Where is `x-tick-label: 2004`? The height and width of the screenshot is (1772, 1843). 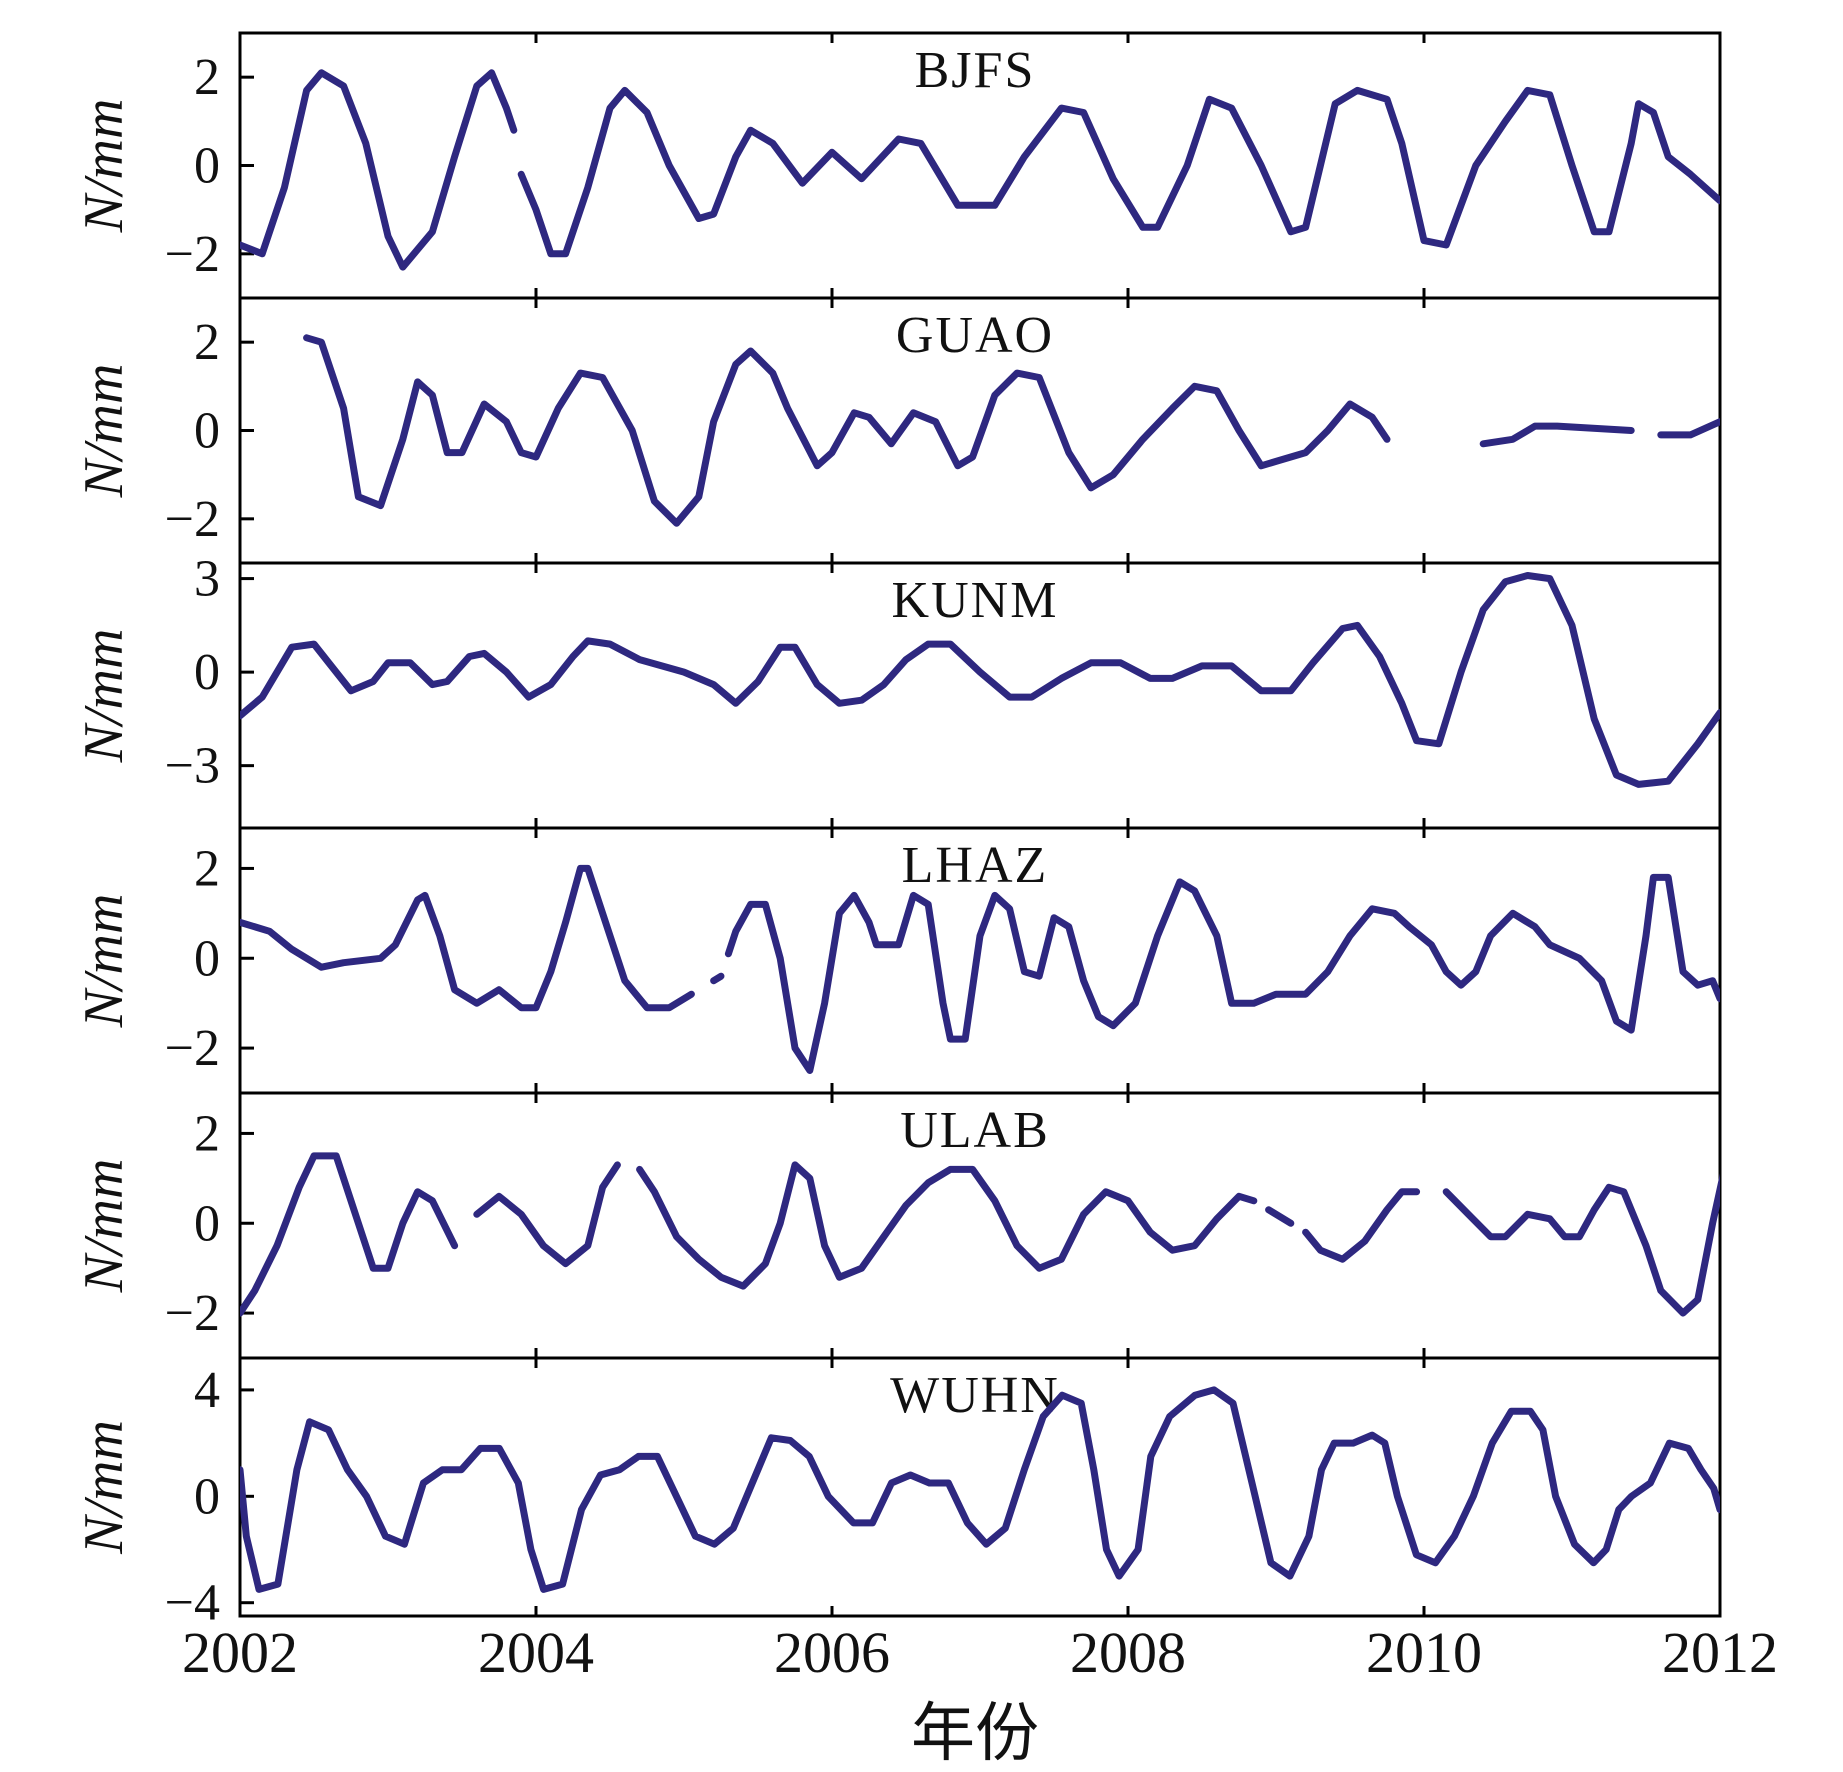 x-tick-label: 2004 is located at coordinates (536, 1652).